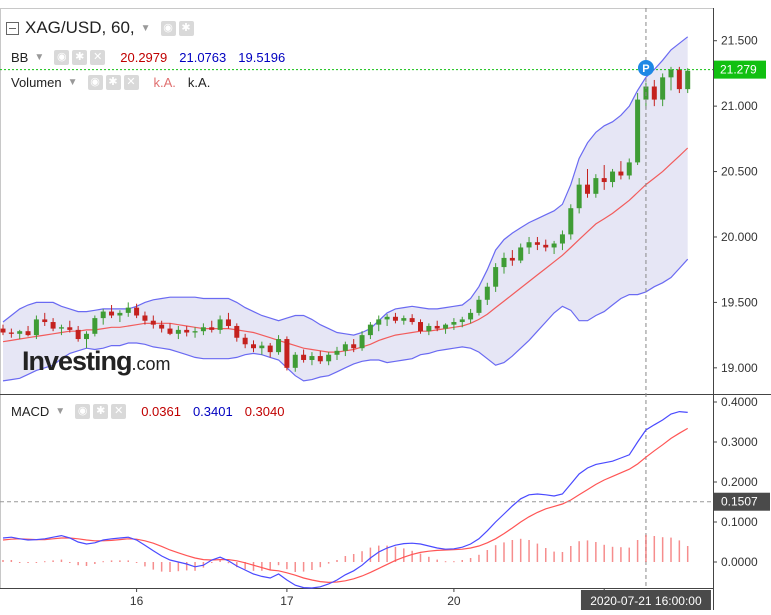 The height and width of the screenshot is (615, 771). I want to click on macd-legend: MACD ▼ ◉ ✱ ✕ 0.0361 0.3401 0.3040, so click(147, 411).